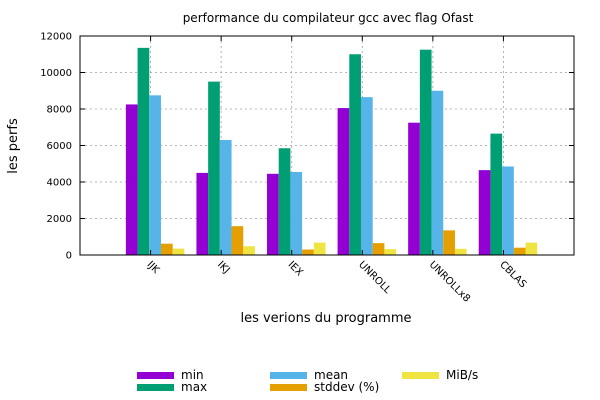  What do you see at coordinates (295, 268) in the screenshot?
I see `x-tick-label: IEX` at bounding box center [295, 268].